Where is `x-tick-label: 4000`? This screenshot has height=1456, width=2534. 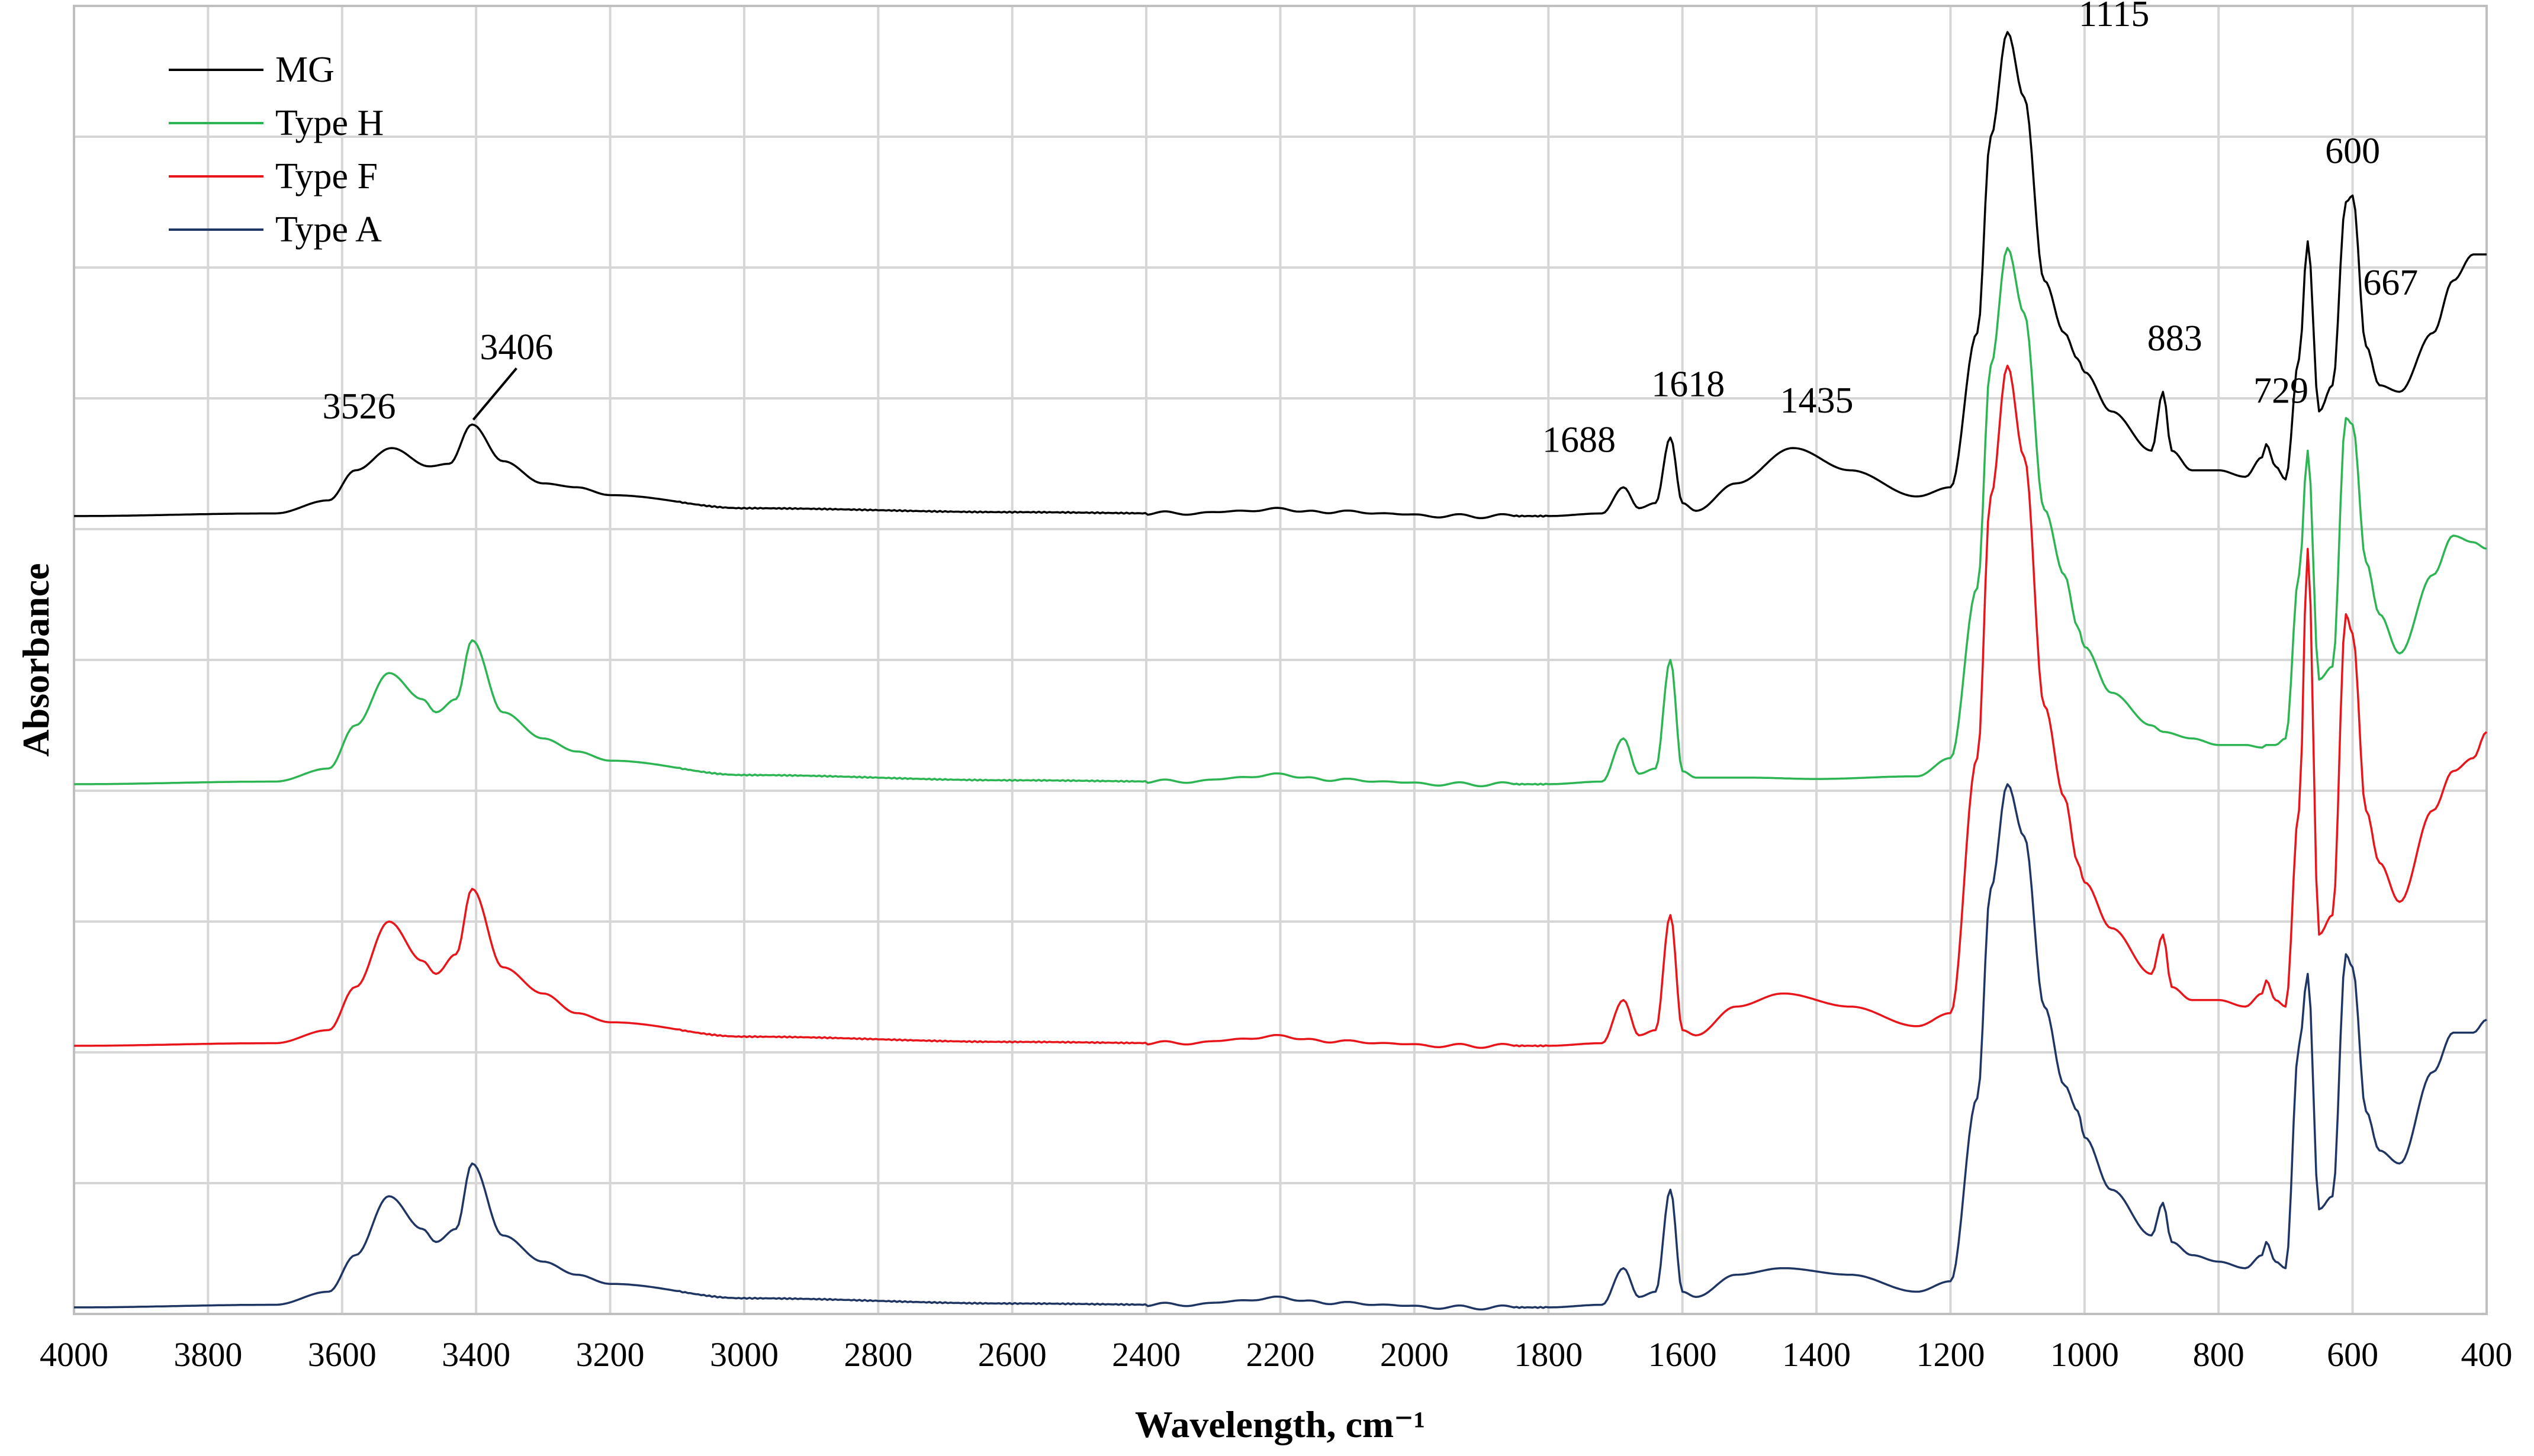
x-tick-label: 4000 is located at coordinates (74, 1354).